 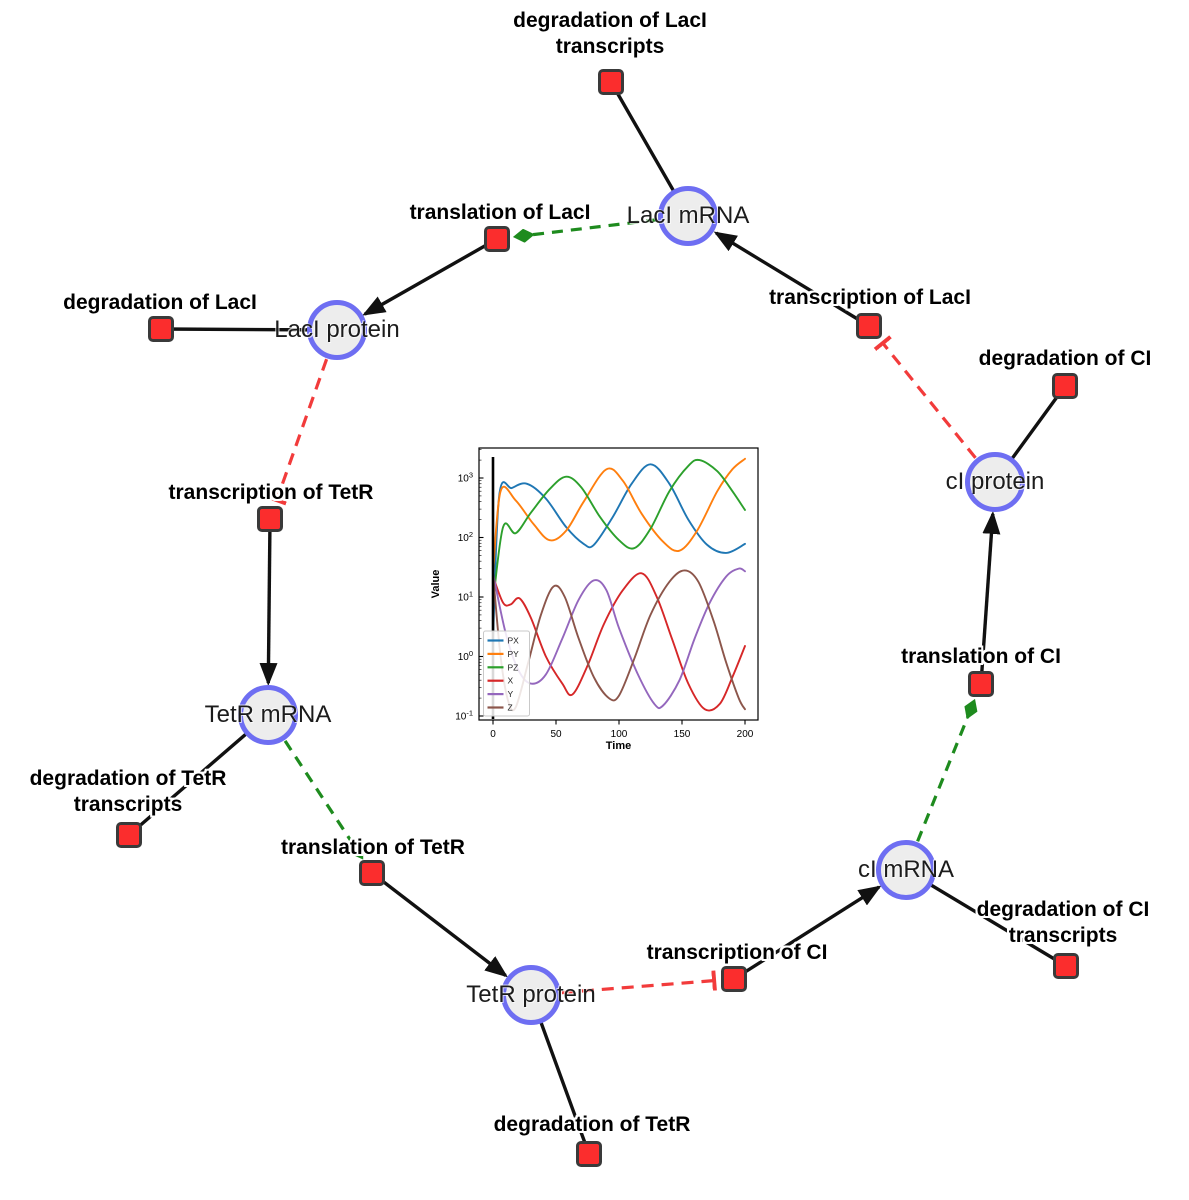 What do you see at coordinates (688, 216) in the screenshot?
I see `species-node-laci-mrna` at bounding box center [688, 216].